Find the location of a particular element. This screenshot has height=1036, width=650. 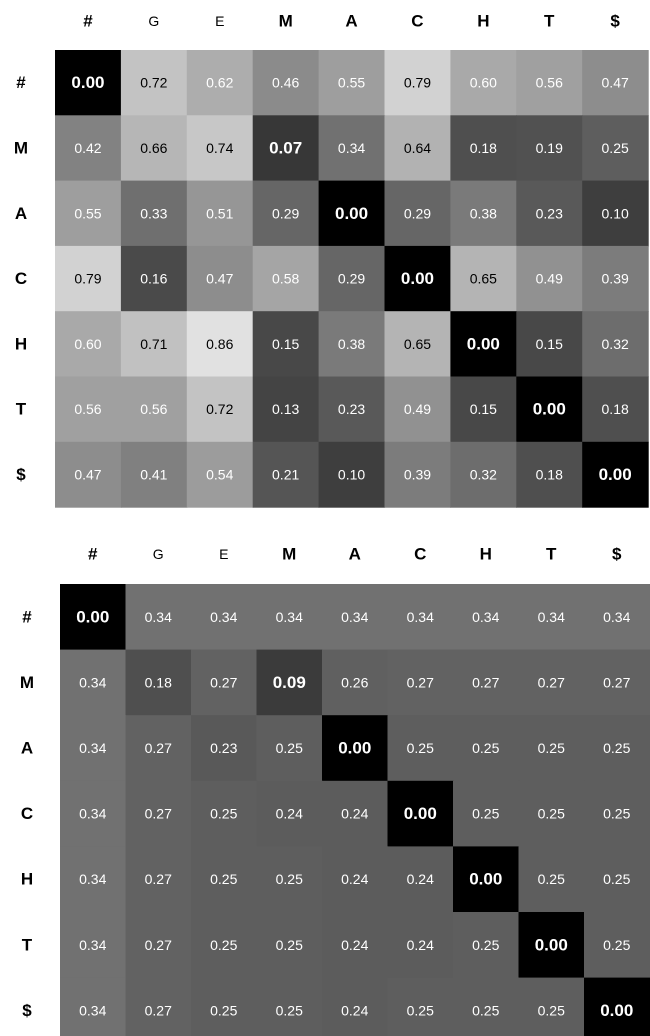

cell-label: 0.23 is located at coordinates (549, 213).